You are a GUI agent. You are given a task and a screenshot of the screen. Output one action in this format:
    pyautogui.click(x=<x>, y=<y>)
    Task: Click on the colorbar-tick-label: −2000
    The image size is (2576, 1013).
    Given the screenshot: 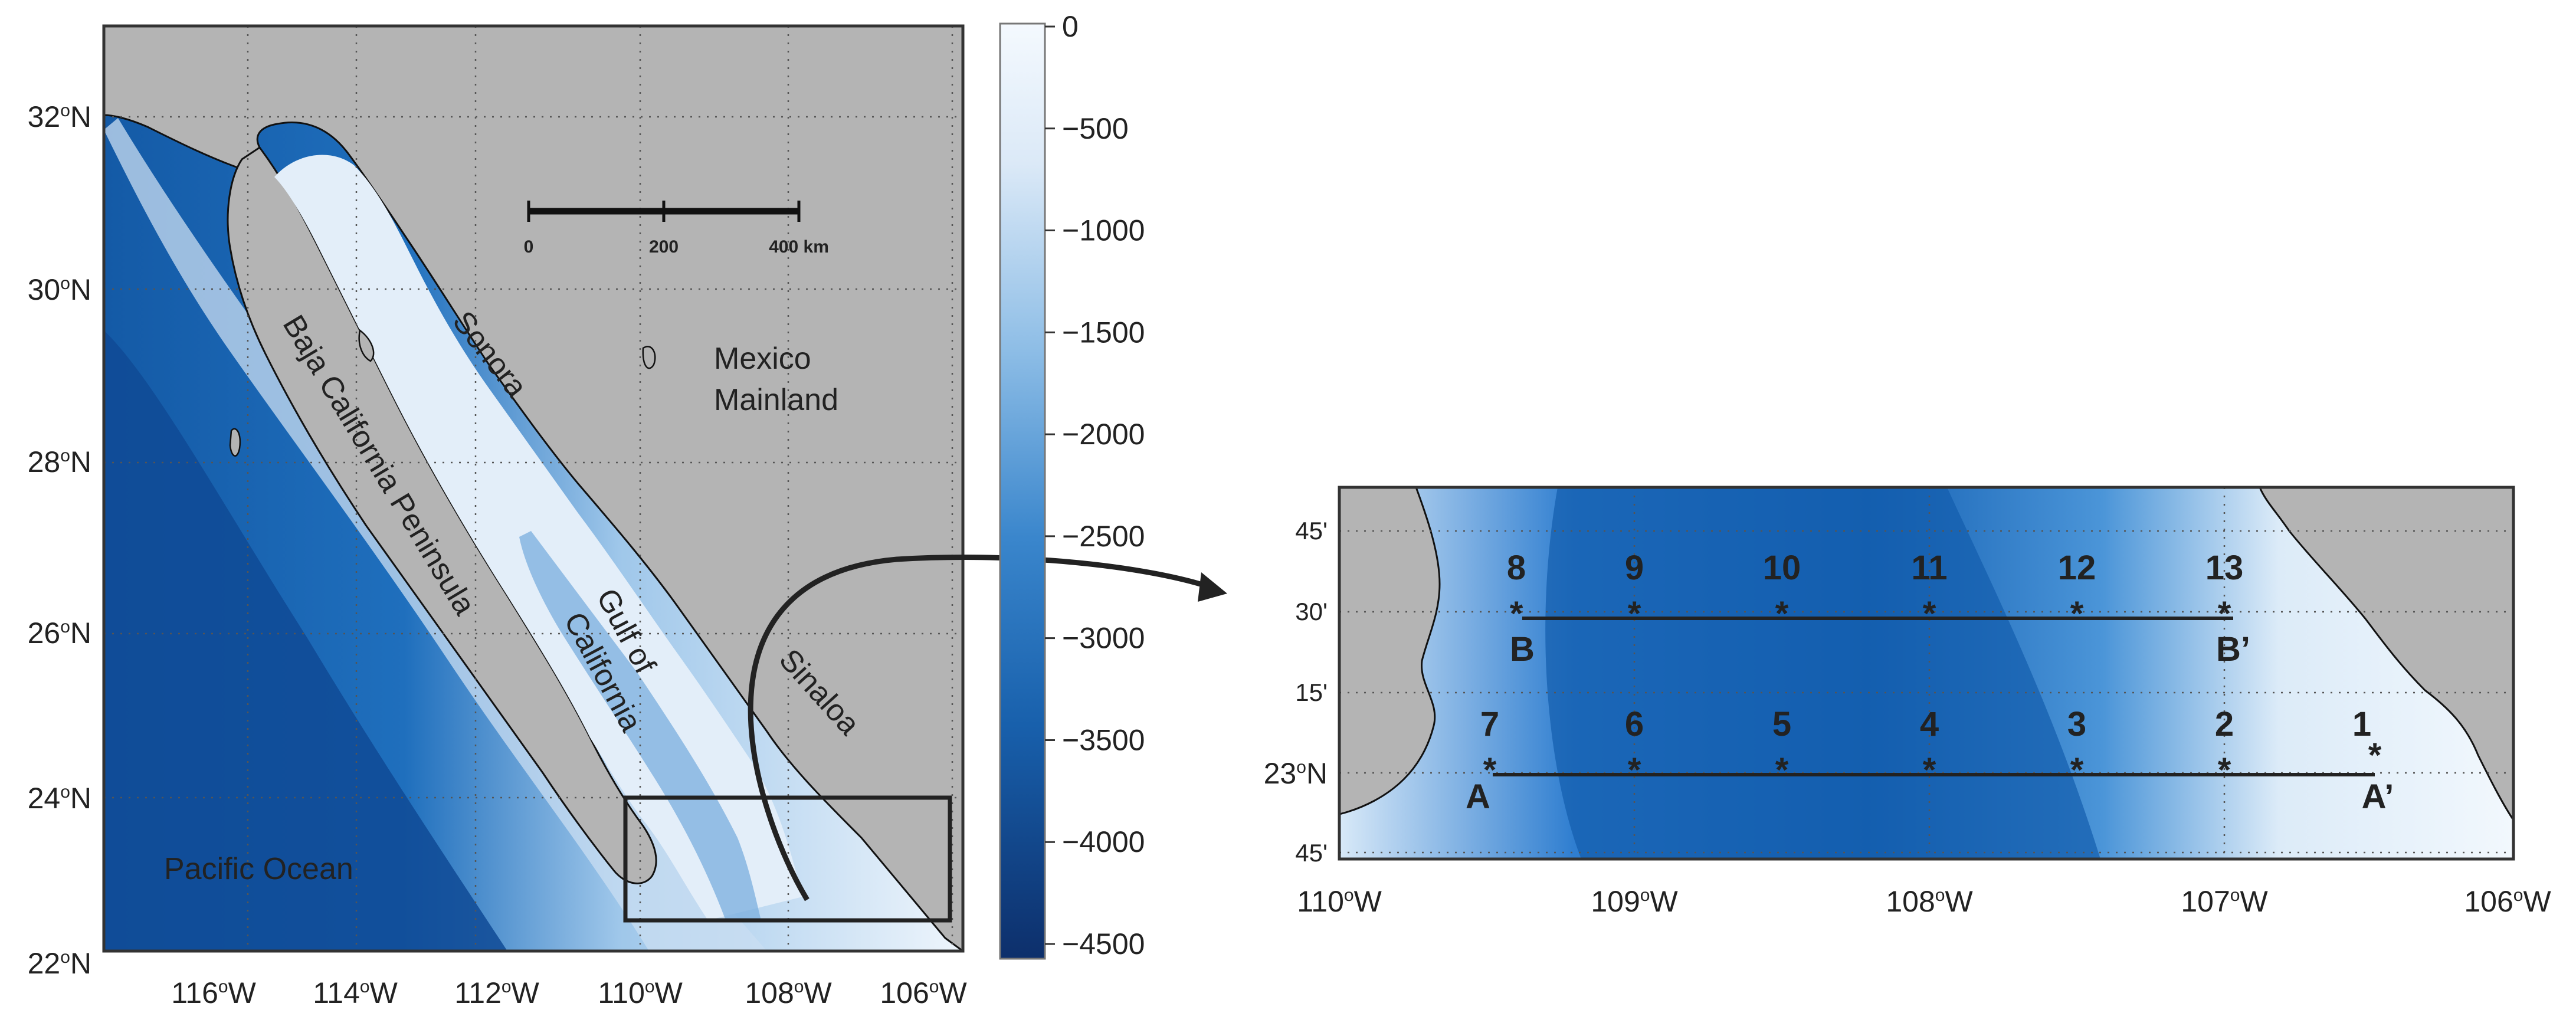 What is the action you would take?
    pyautogui.click(x=1103, y=435)
    